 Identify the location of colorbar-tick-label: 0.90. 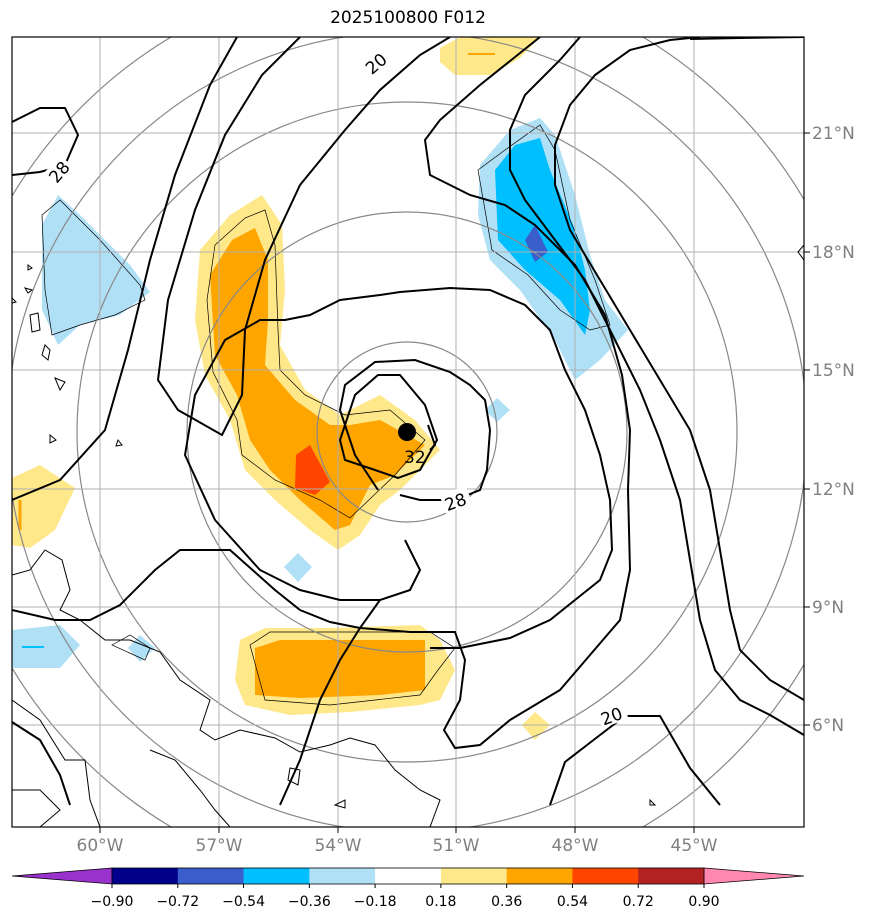
(703, 902).